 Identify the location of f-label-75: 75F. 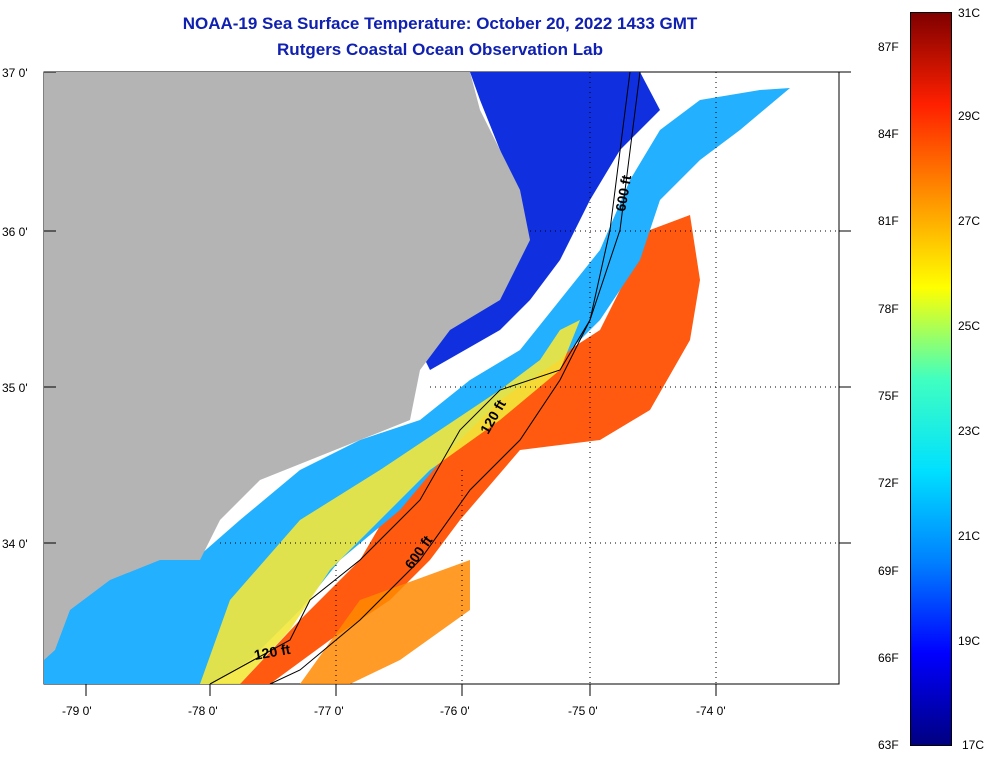
(888, 396).